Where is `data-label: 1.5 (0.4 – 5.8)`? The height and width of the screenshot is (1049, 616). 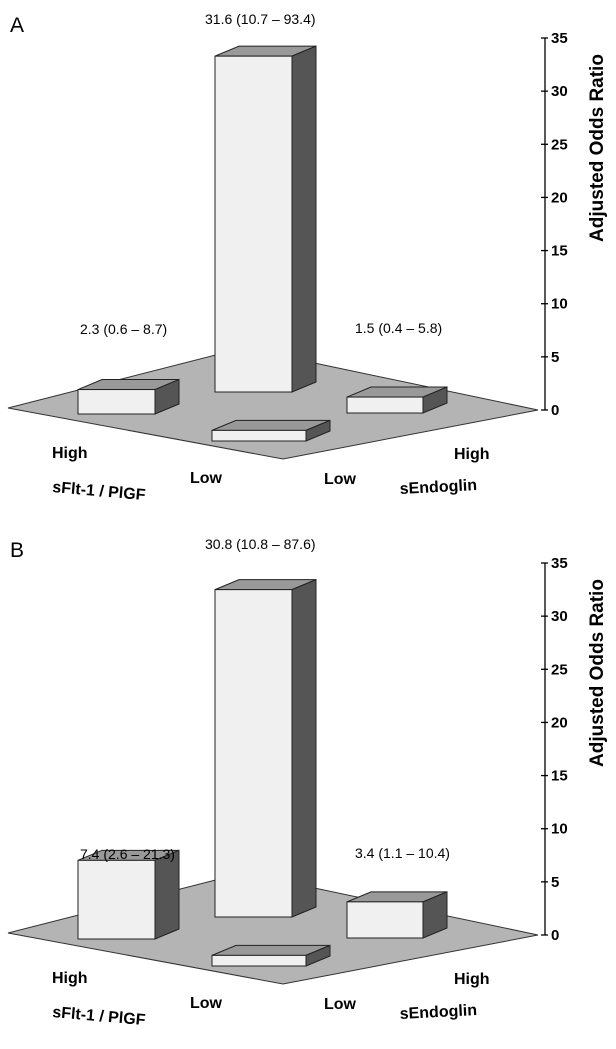
data-label: 1.5 (0.4 – 5.8) is located at coordinates (398, 328).